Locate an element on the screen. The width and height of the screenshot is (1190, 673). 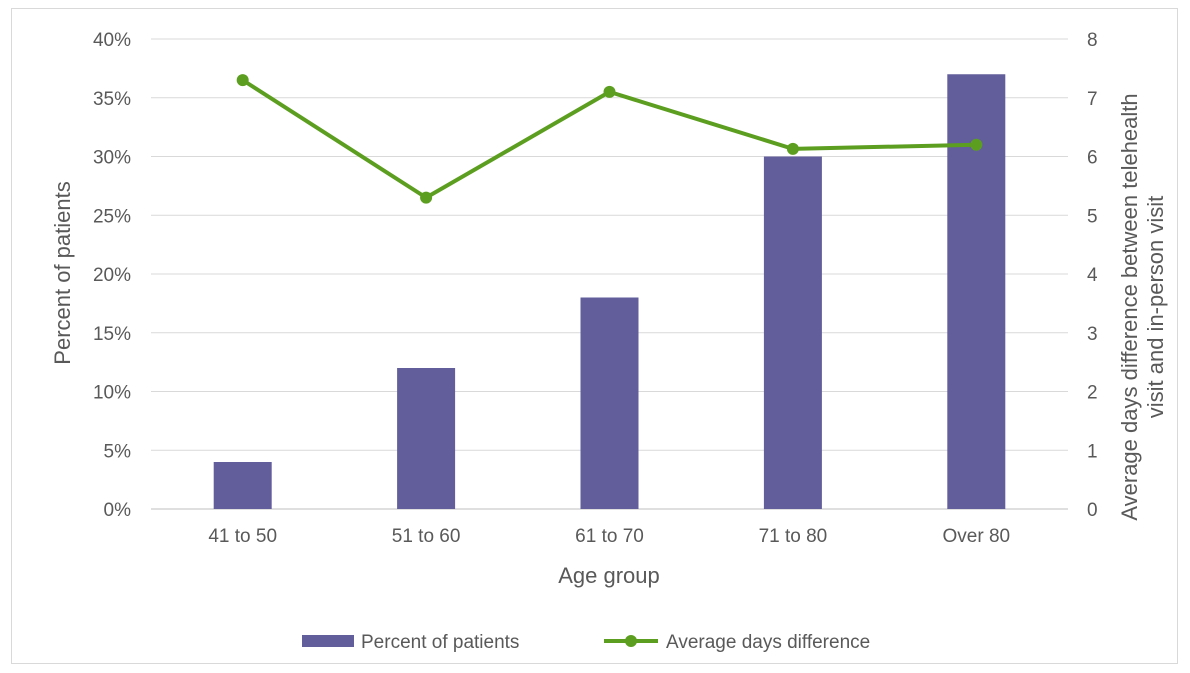
y2-tick-label: 5 is located at coordinates (1092, 216).